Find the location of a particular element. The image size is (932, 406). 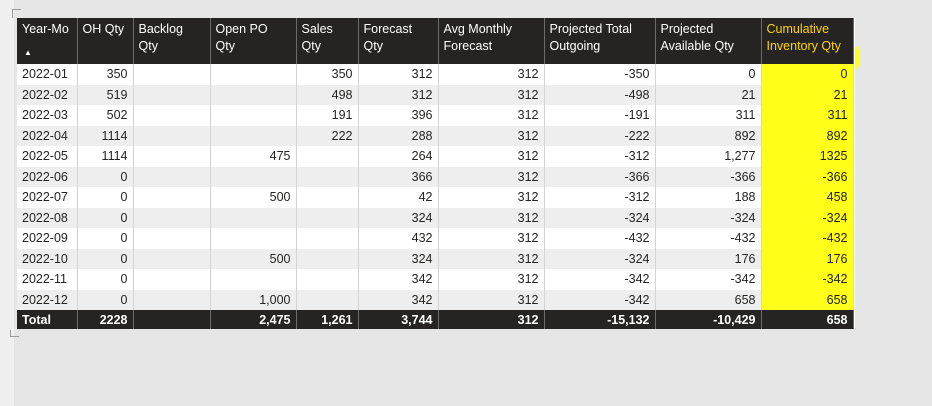

cell-open-po-qty: 500 is located at coordinates (253, 258).